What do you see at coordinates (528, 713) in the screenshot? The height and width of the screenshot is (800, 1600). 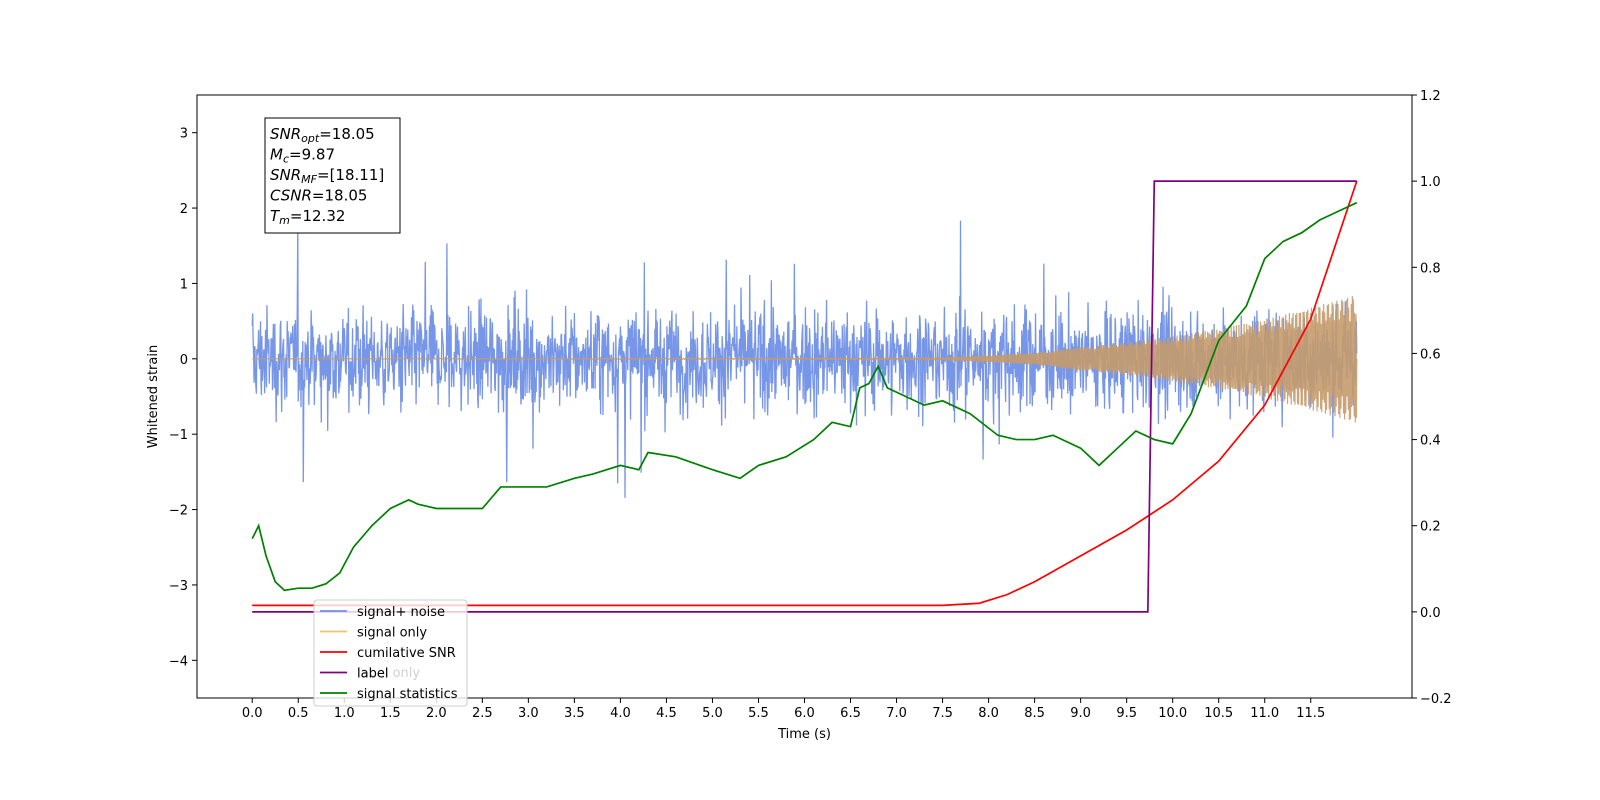 I see `x-tick-label: 3.0` at bounding box center [528, 713].